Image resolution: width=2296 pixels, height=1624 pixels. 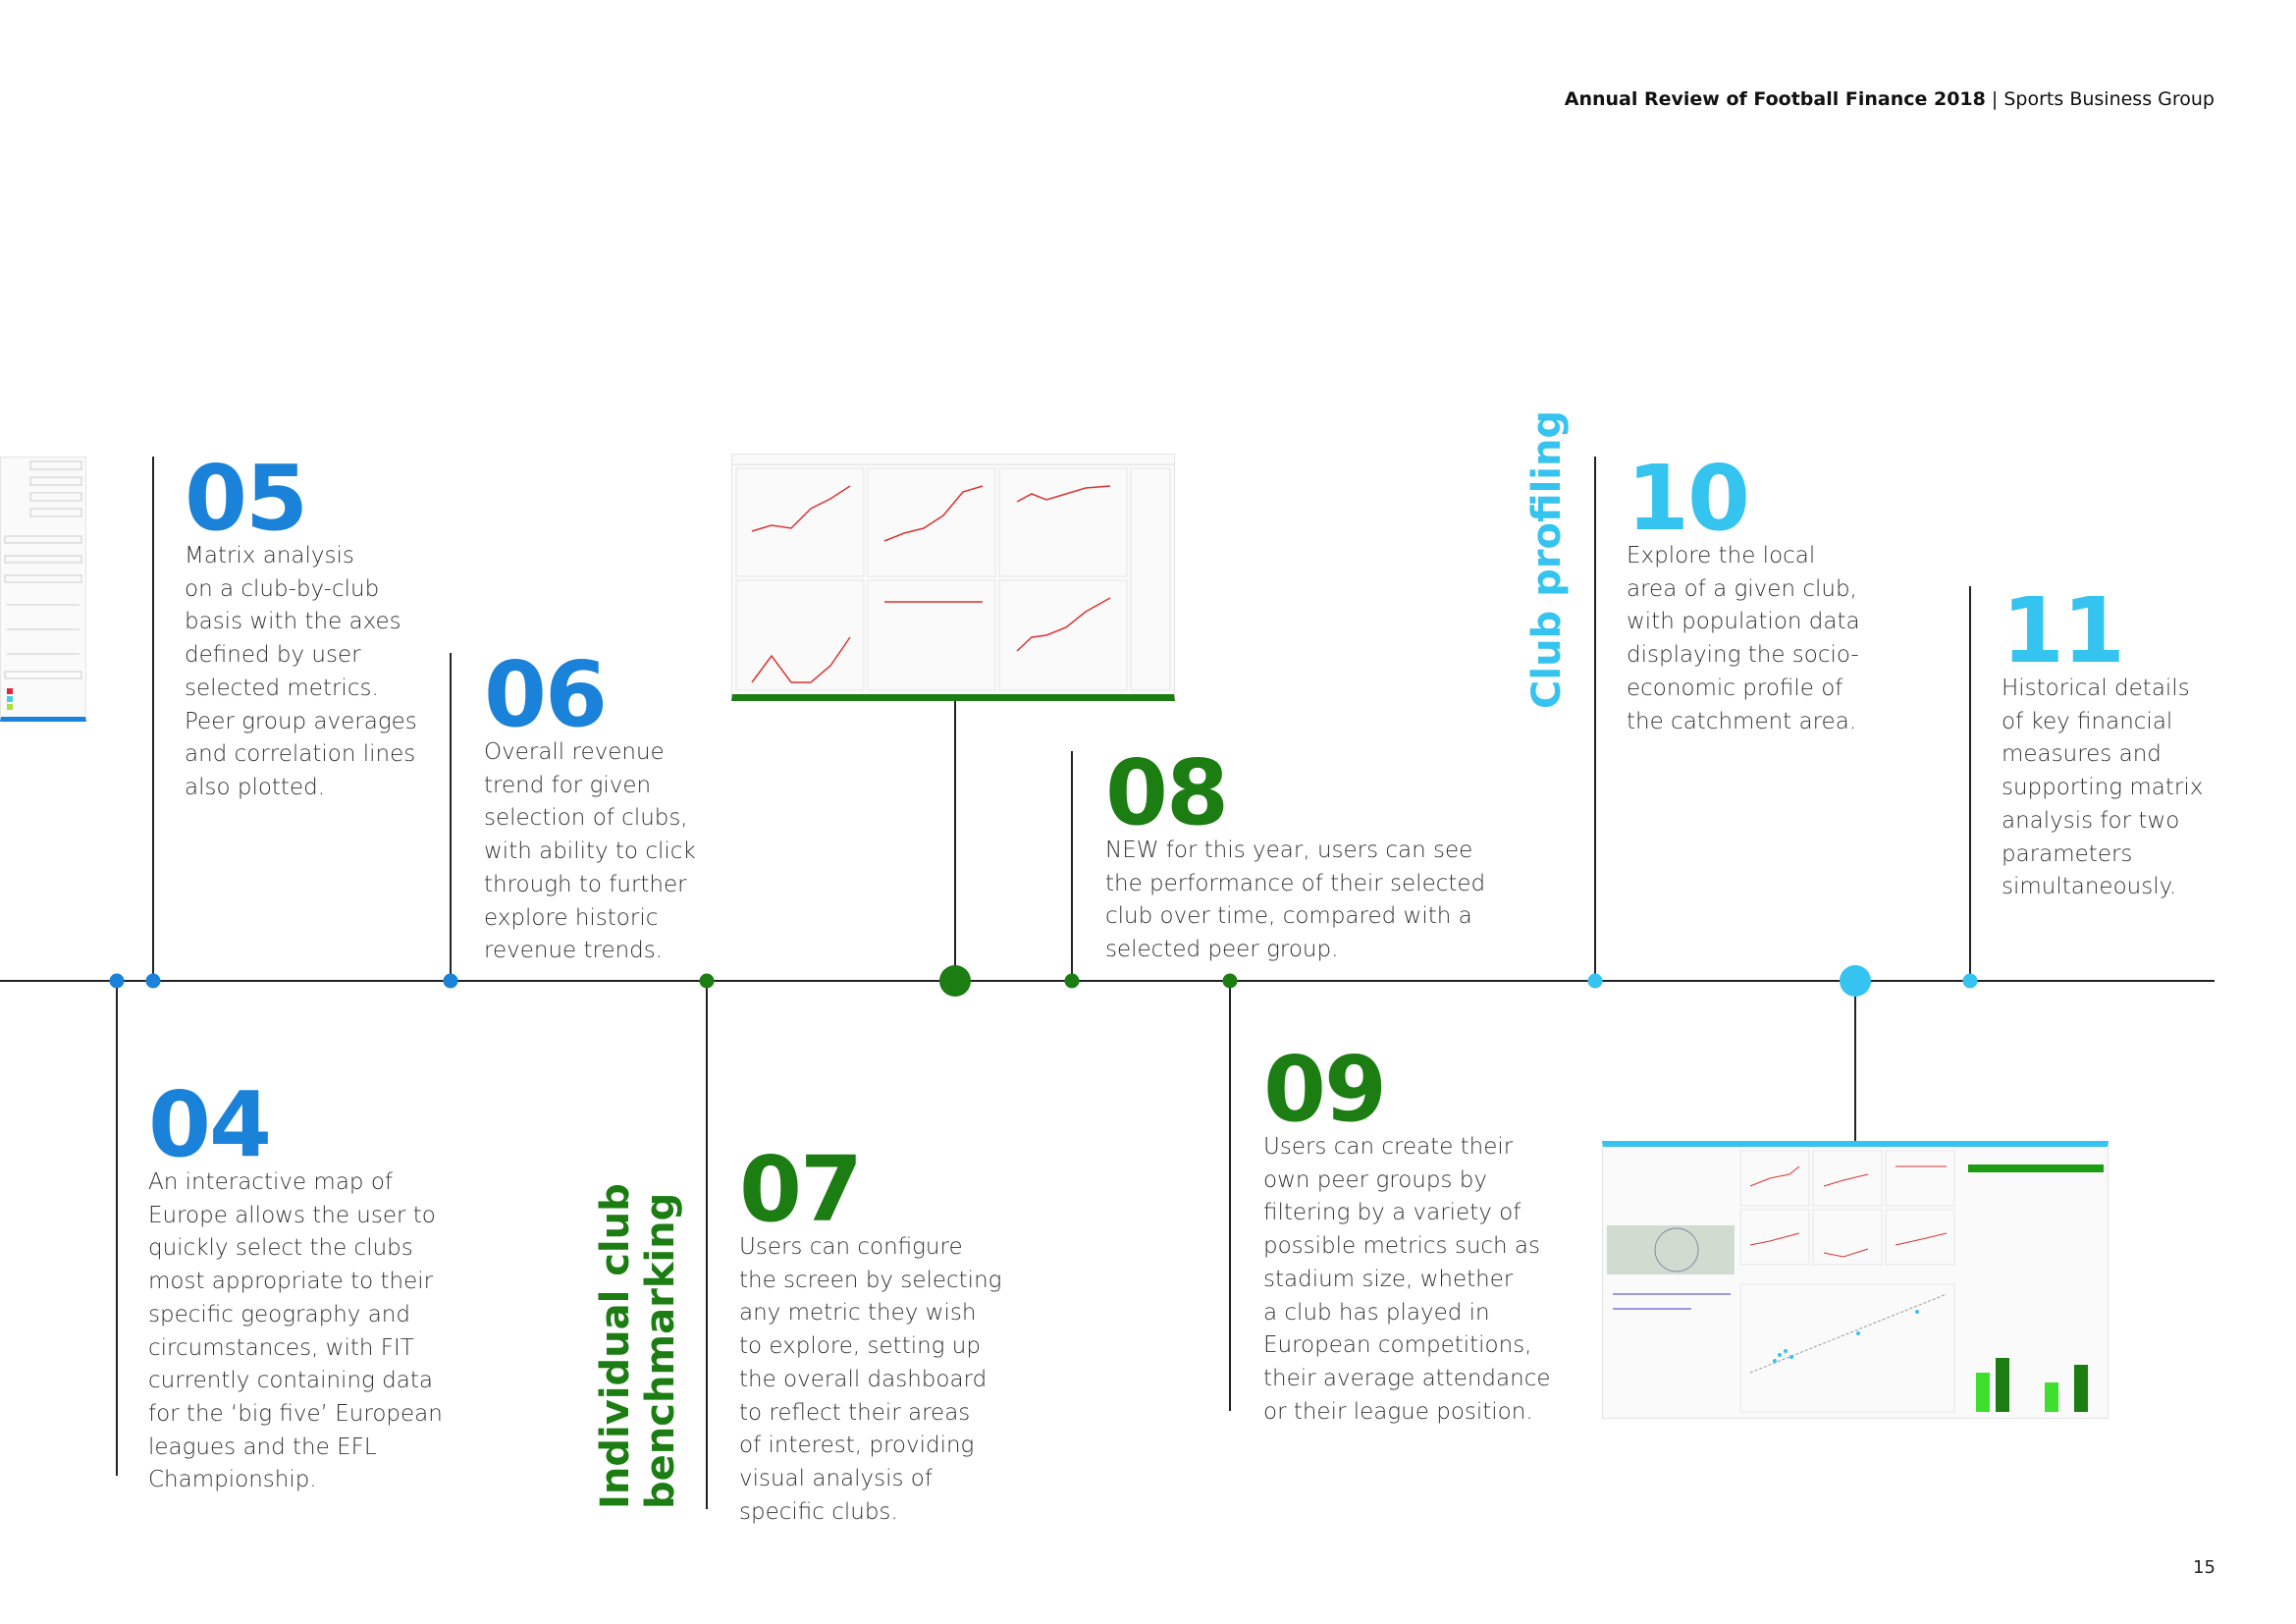 I want to click on step-number: 05, so click(x=247, y=498).